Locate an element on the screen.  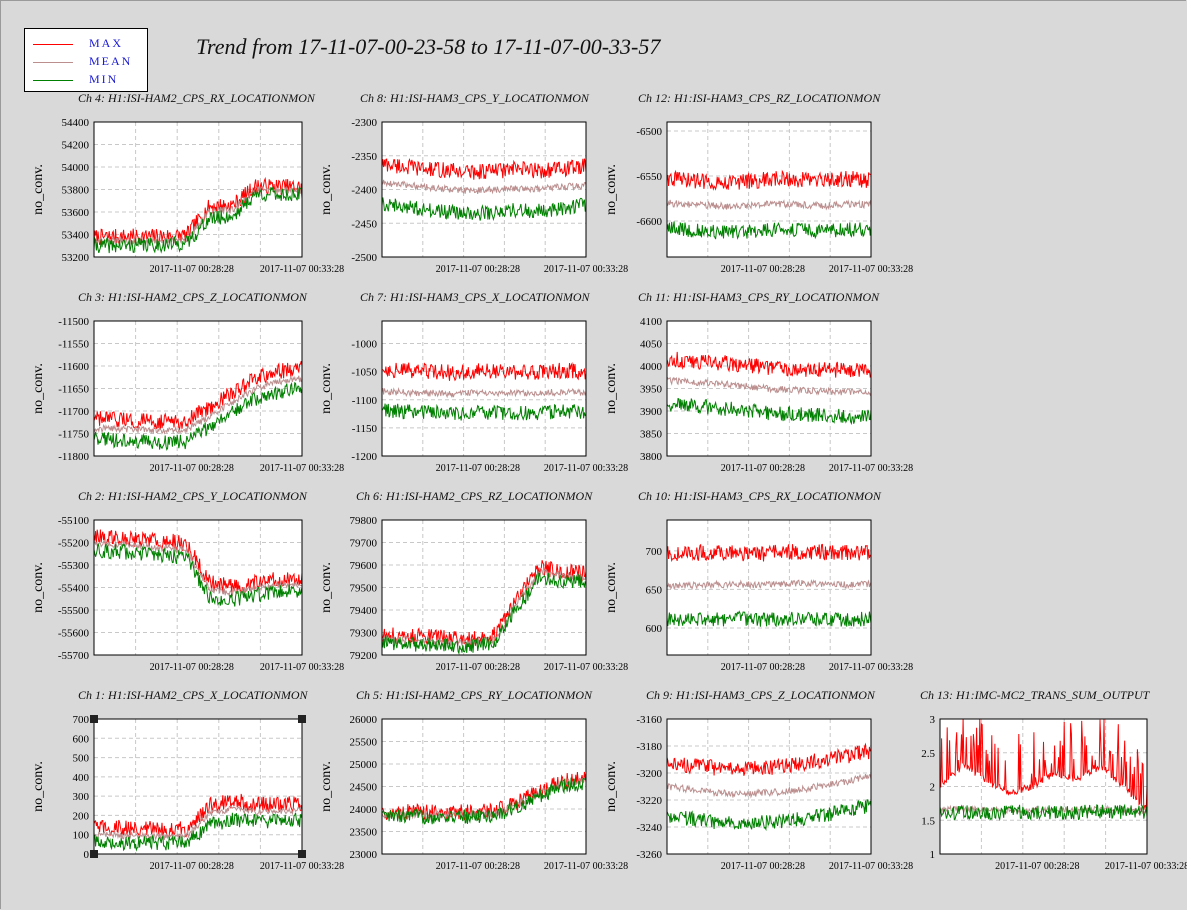
legend-item-max: MAX is located at coordinates (87, 44).